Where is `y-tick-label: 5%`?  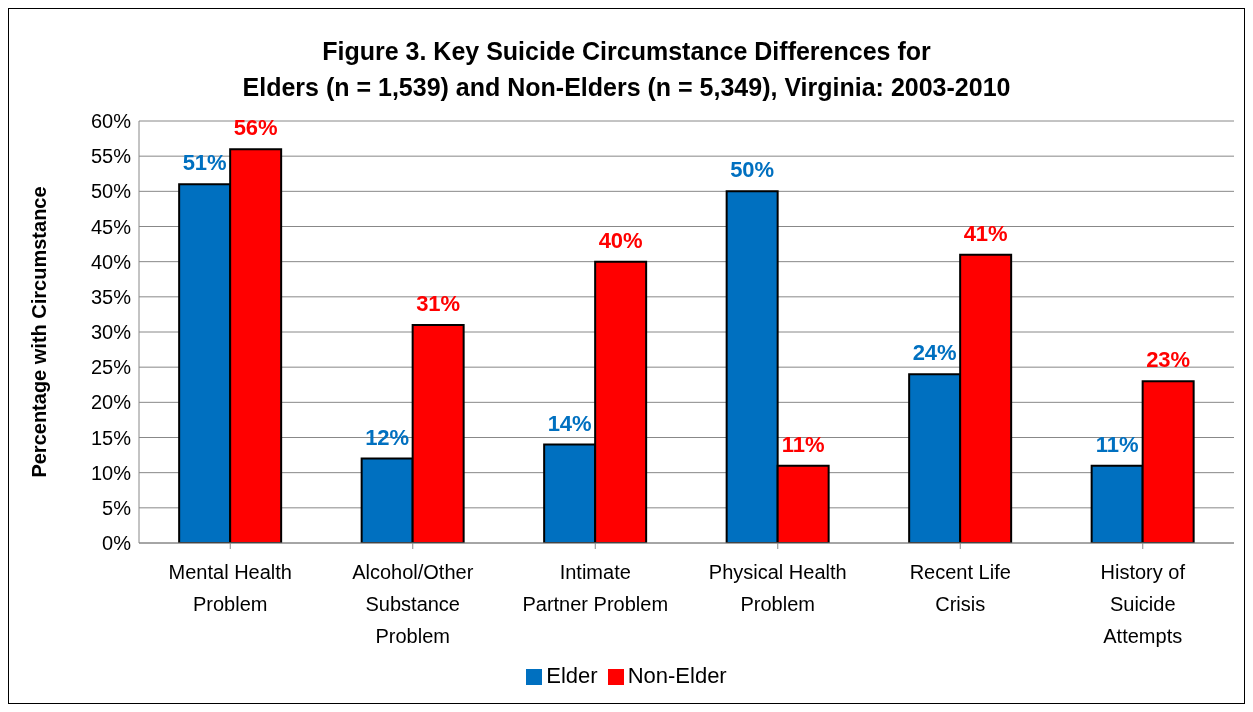
y-tick-label: 5% is located at coordinates (117, 507).